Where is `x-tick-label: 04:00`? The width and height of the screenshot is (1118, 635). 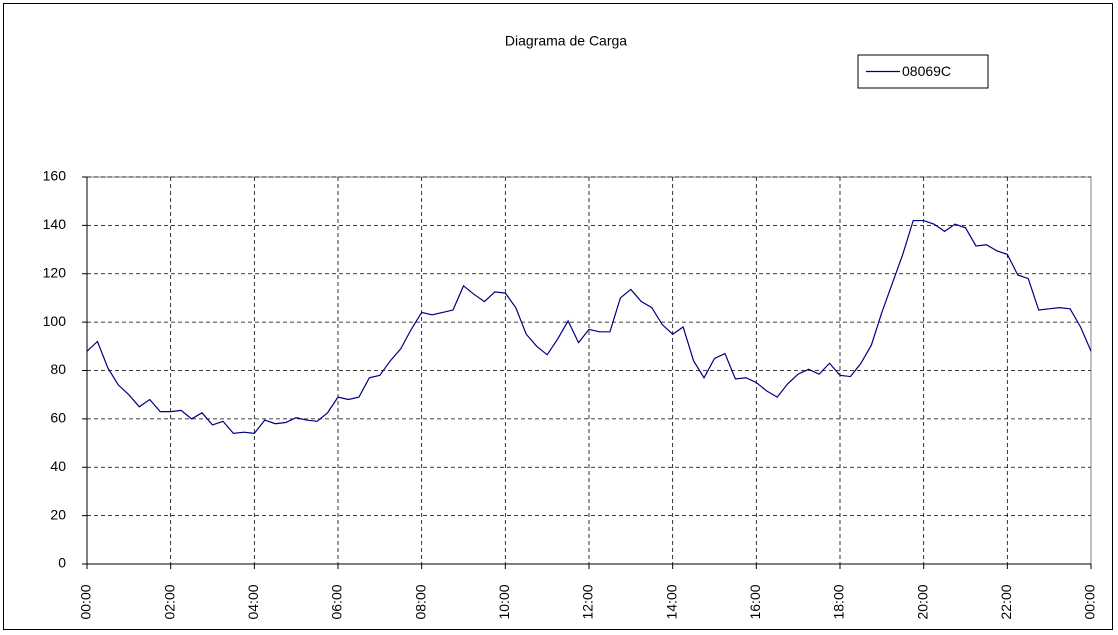 x-tick-label: 04:00 is located at coordinates (253, 601).